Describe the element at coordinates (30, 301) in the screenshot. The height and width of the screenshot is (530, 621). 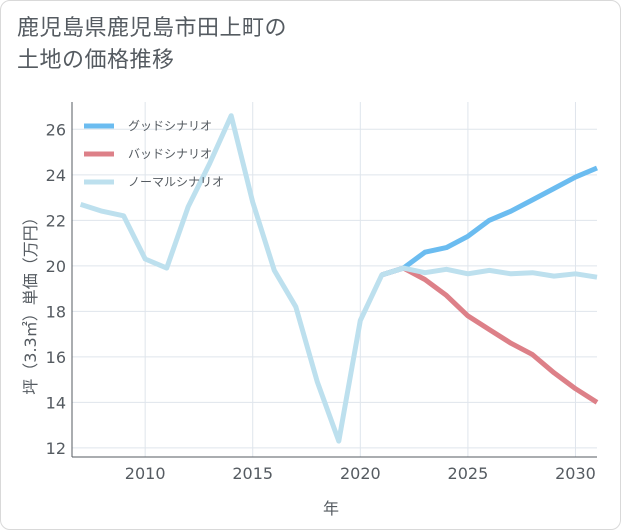
I see `y-axis-title: 坪（3.3㎡）単価（万円）` at that location.